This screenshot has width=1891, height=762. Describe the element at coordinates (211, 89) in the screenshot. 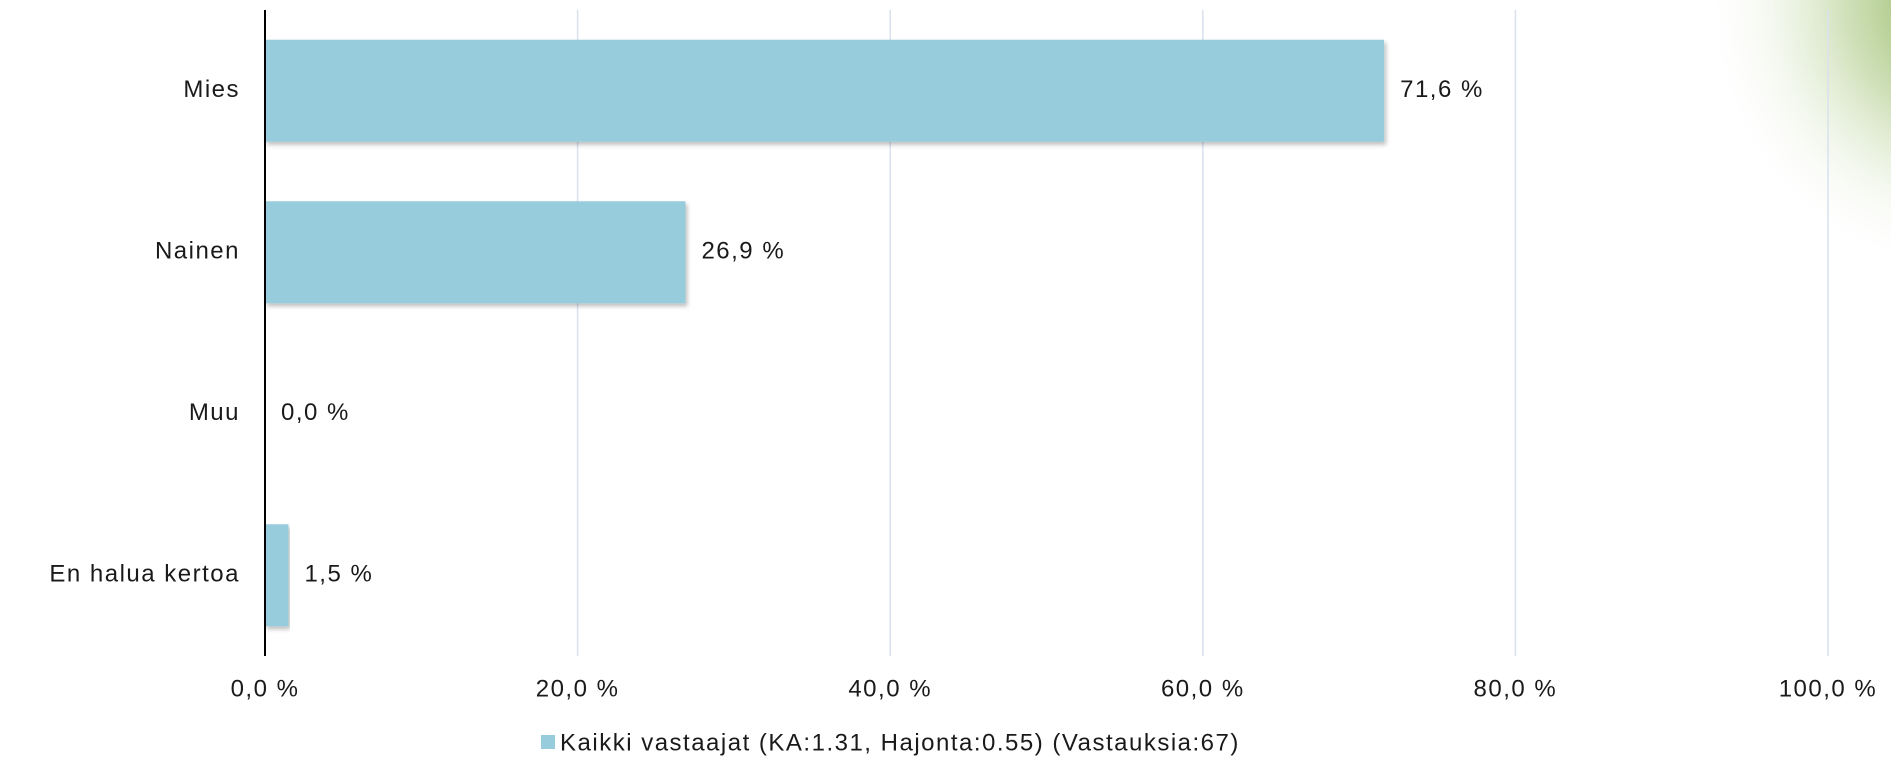

I see `y-tick-label: Mies` at that location.